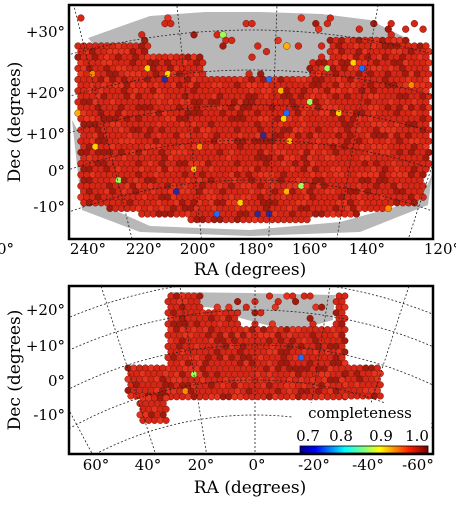  Describe the element at coordinates (314, 465) in the screenshot. I see `bottom-xtick-label: -20°` at that location.